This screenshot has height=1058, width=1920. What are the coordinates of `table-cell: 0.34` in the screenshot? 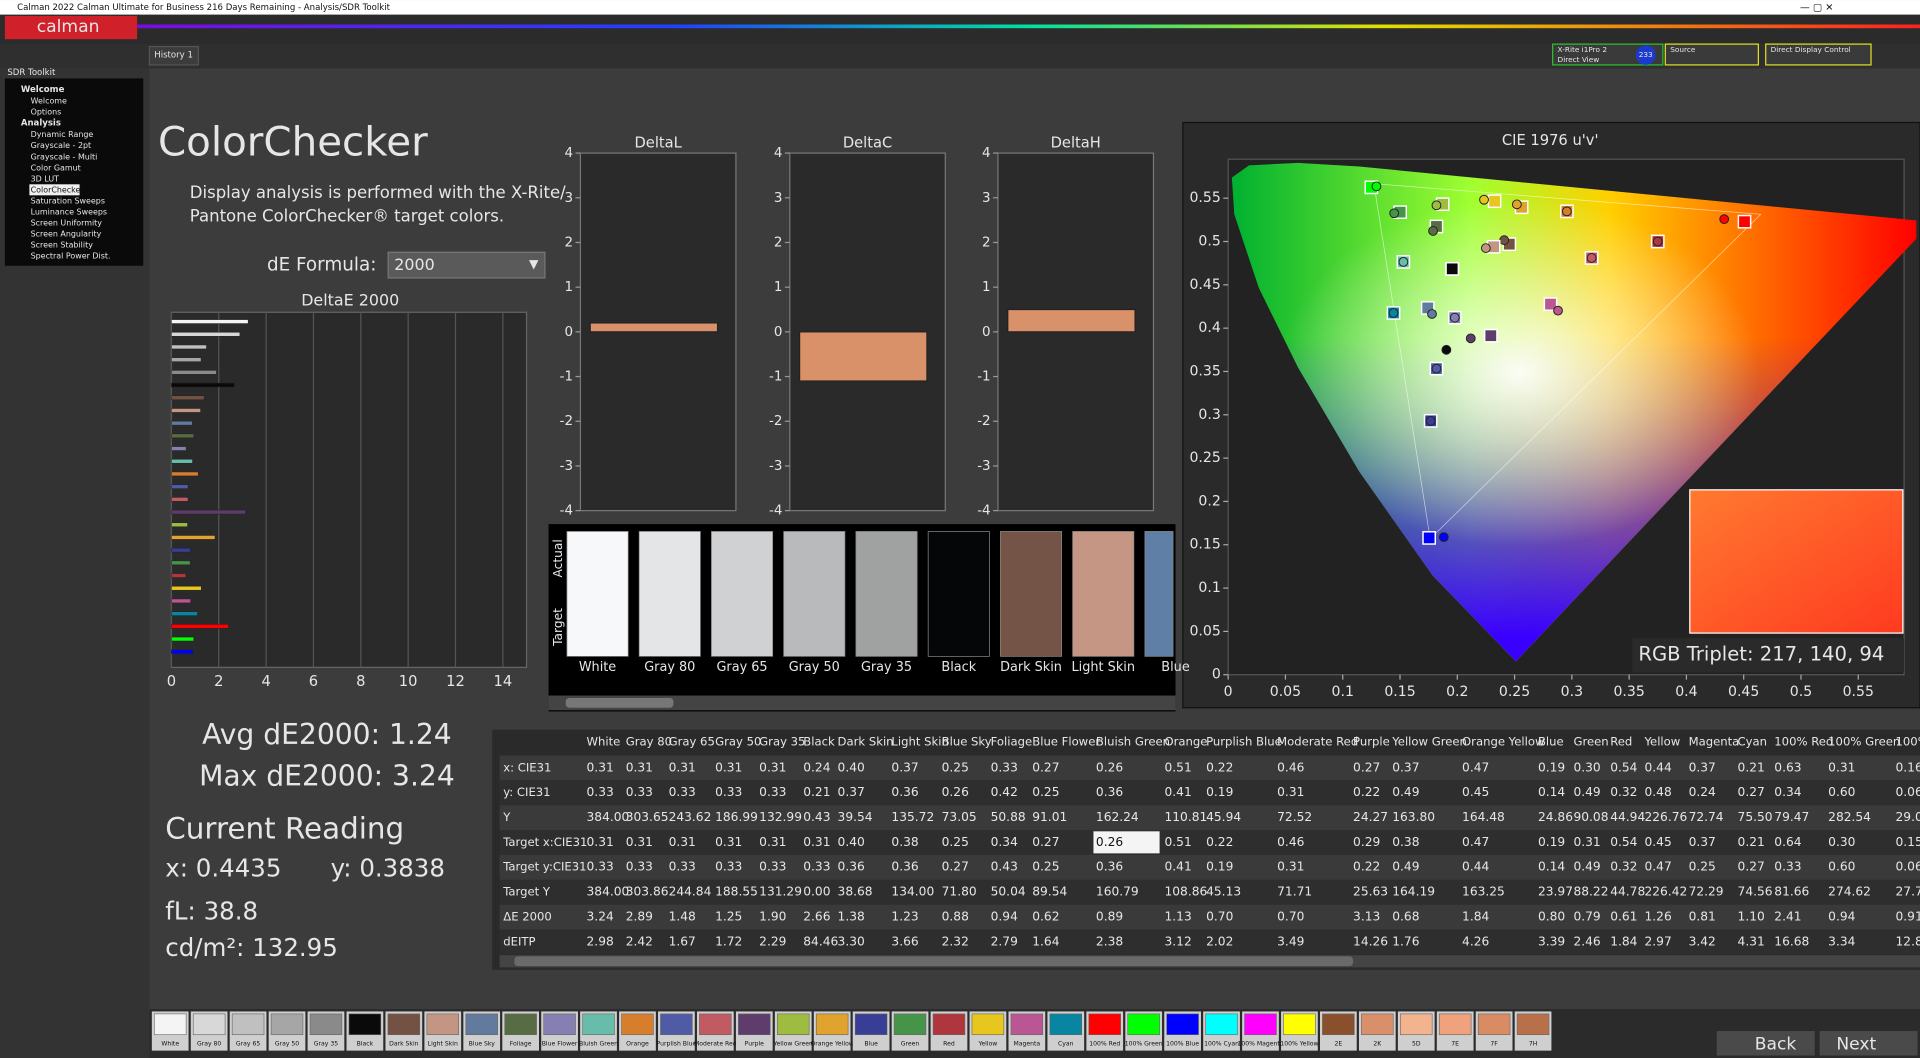 It's located at (1787, 792).